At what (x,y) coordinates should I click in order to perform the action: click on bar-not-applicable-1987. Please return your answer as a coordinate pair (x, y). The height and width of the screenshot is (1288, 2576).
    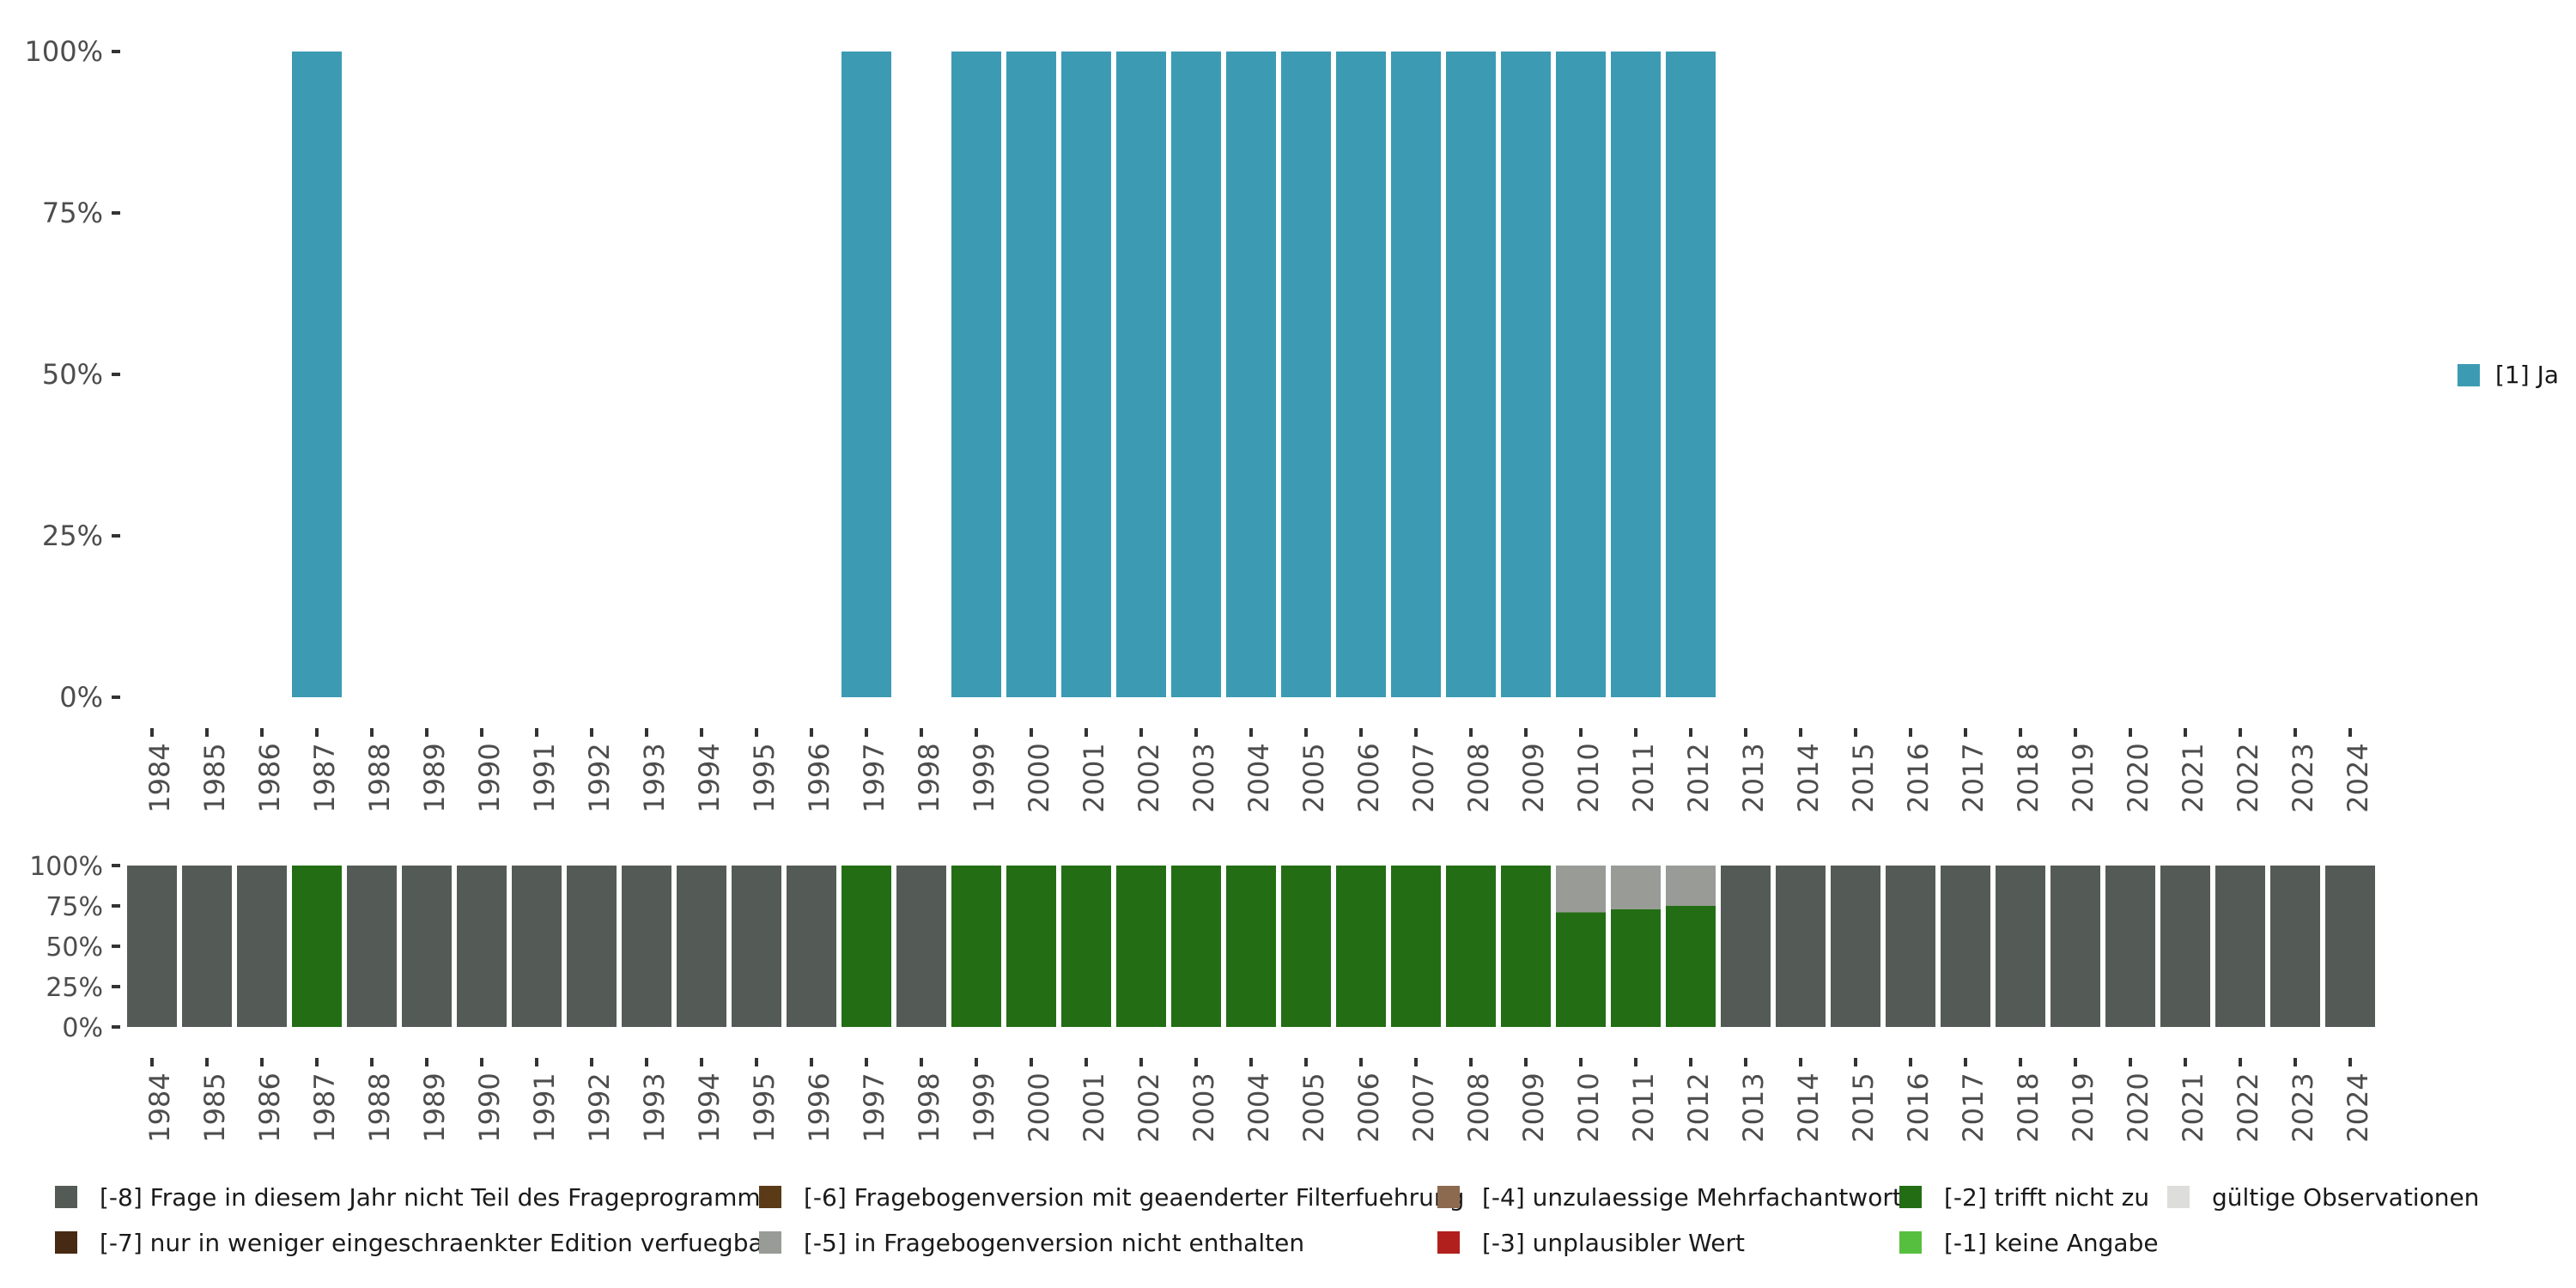
    Looking at the image, I should click on (317, 947).